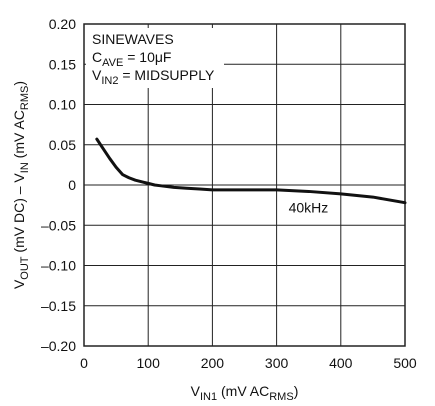 This screenshot has height=406, width=435. I want to click on annotation-cave: CAVE = 10μF, so click(131, 59).